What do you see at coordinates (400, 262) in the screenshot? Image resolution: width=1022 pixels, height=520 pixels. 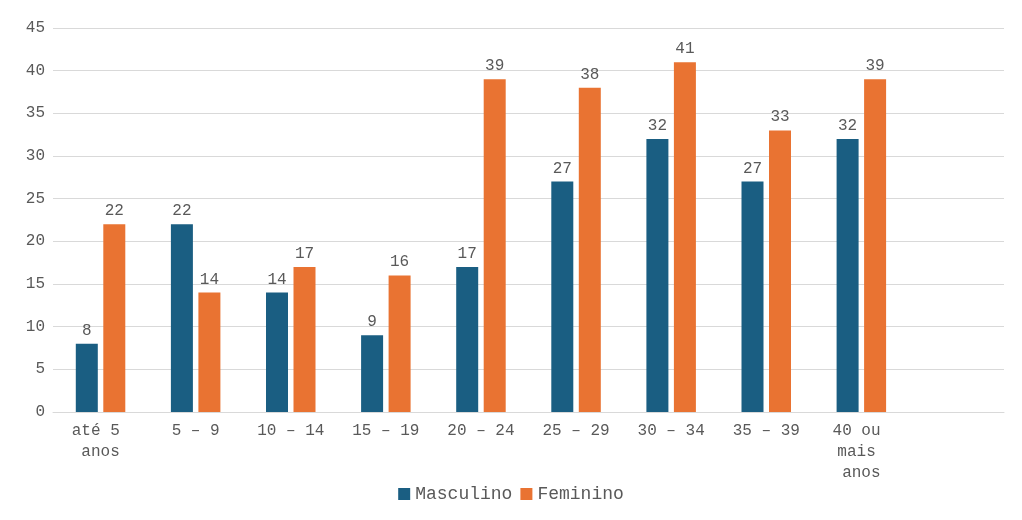 I see `data-label: 16` at bounding box center [400, 262].